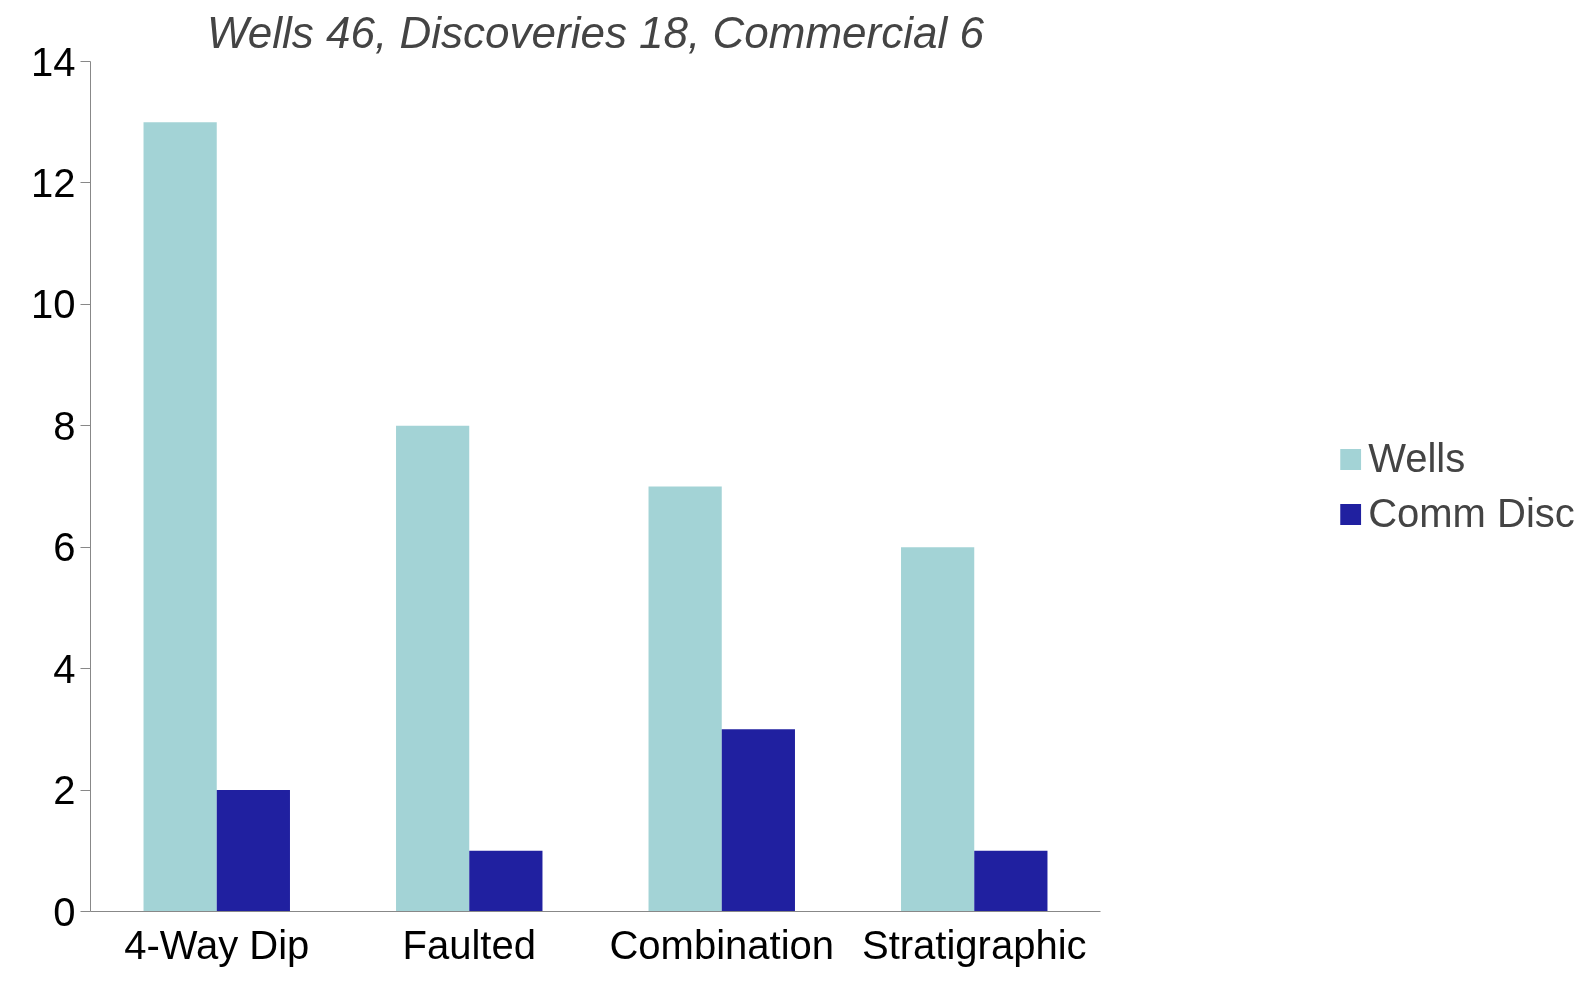  I want to click on y-tick-label: 14, so click(53, 61).